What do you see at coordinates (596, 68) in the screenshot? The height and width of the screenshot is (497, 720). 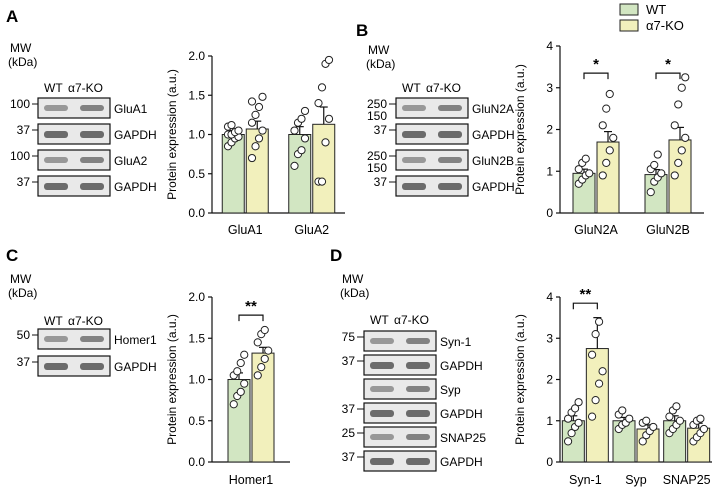 I see `significance-bracket: *` at bounding box center [596, 68].